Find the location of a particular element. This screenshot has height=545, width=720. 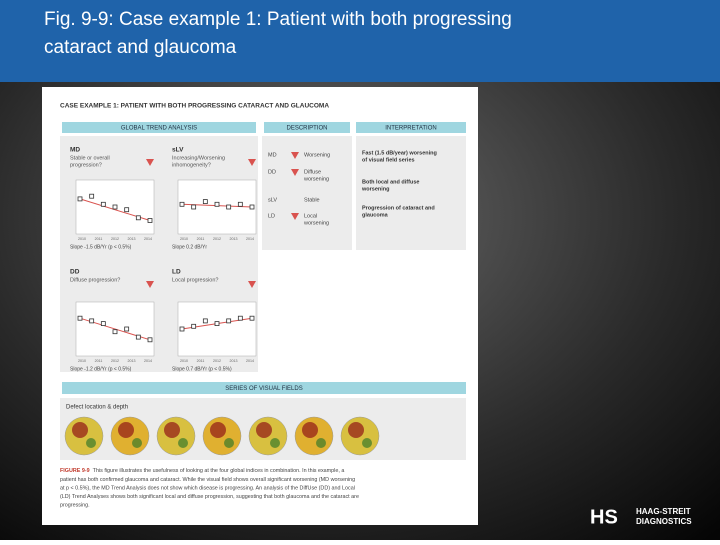

slope-text: Slope 0.2 dB/Yr is located at coordinates (189, 247).